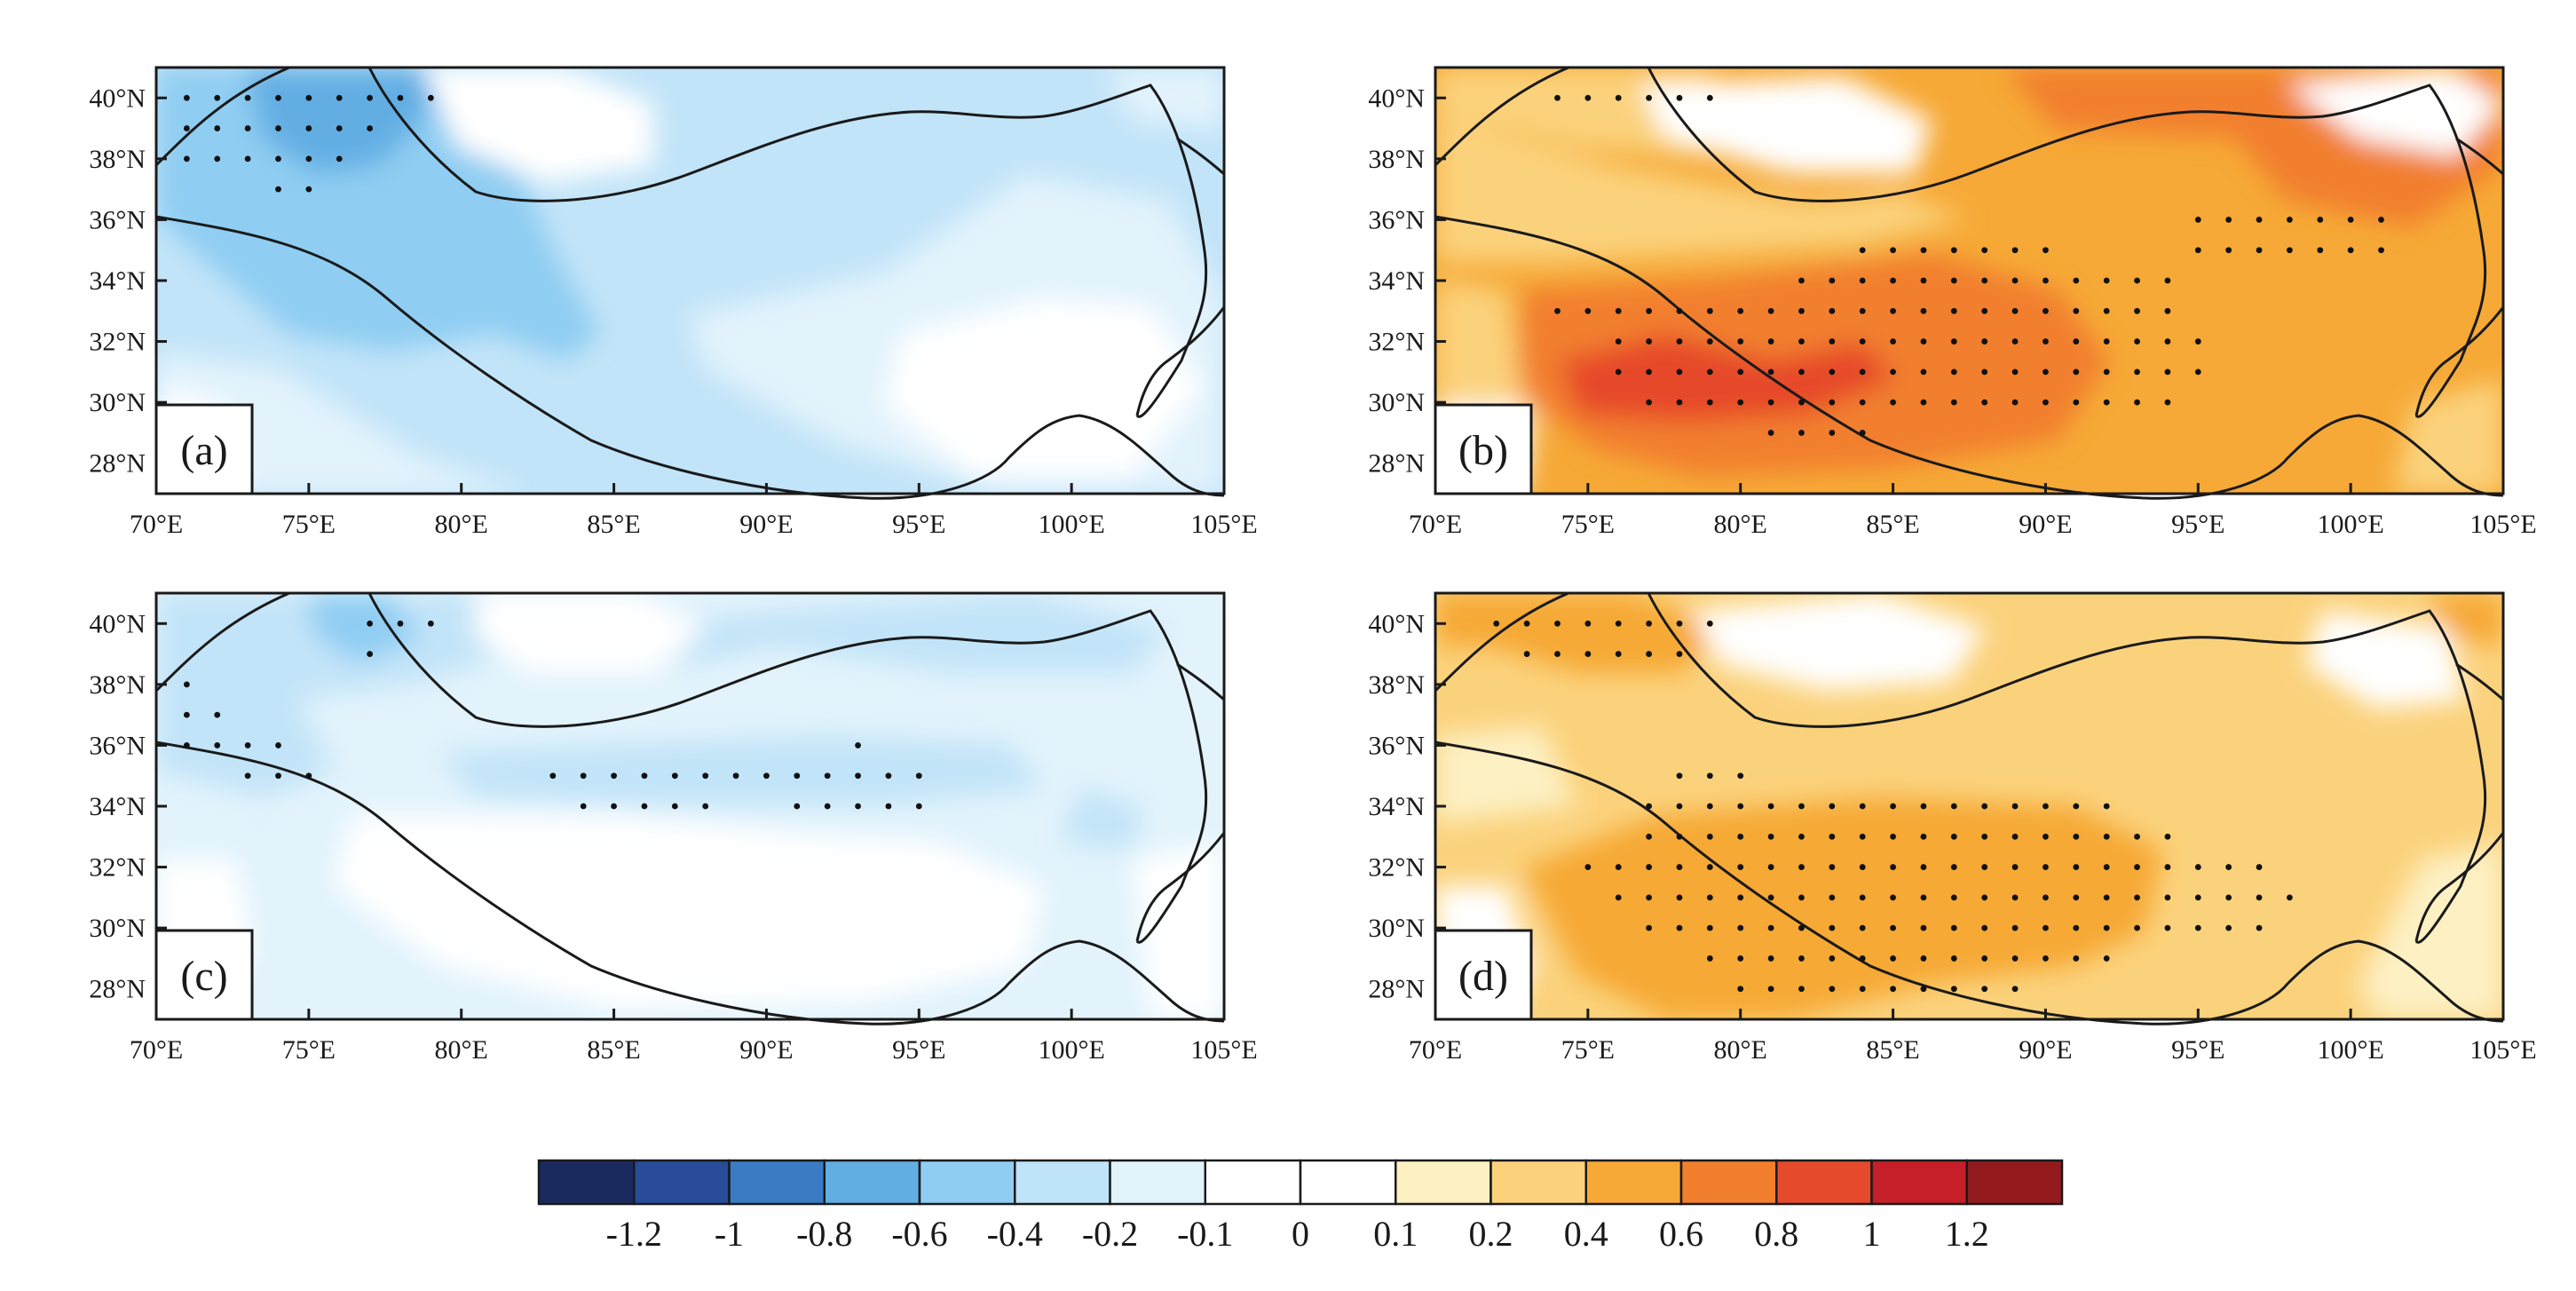 This screenshot has height=1291, width=2576. What do you see at coordinates (1586, 1234) in the screenshot?
I see `colorbar-label: 0.4` at bounding box center [1586, 1234].